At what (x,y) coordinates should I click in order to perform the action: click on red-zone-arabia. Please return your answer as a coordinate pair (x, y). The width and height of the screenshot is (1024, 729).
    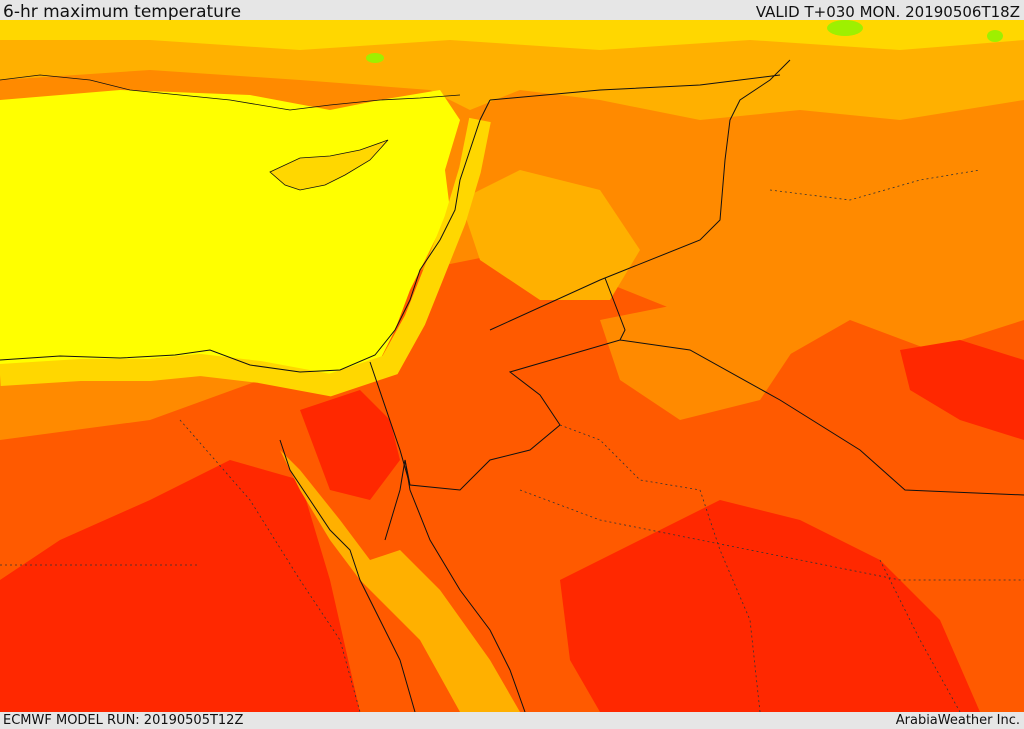
    Looking at the image, I should click on (770, 606).